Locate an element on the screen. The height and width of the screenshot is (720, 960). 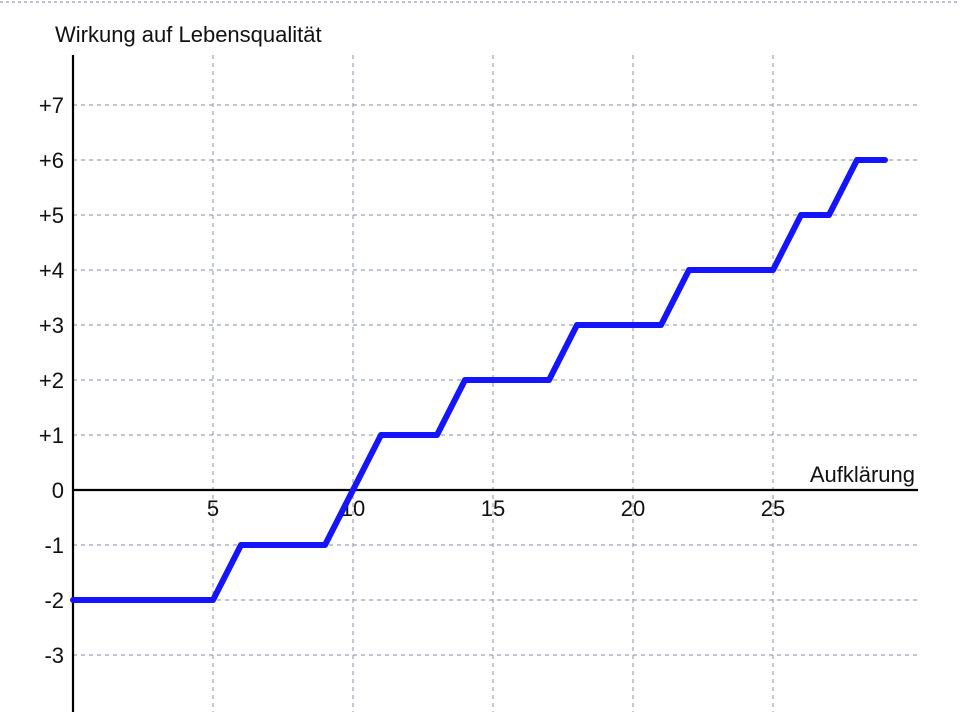
y-tick-label: -3 is located at coordinates (54, 655).